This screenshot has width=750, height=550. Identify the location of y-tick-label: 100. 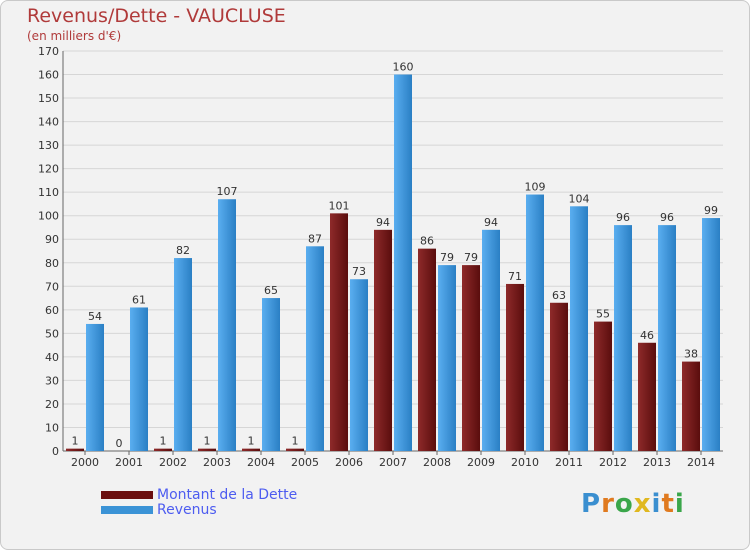
(48, 216).